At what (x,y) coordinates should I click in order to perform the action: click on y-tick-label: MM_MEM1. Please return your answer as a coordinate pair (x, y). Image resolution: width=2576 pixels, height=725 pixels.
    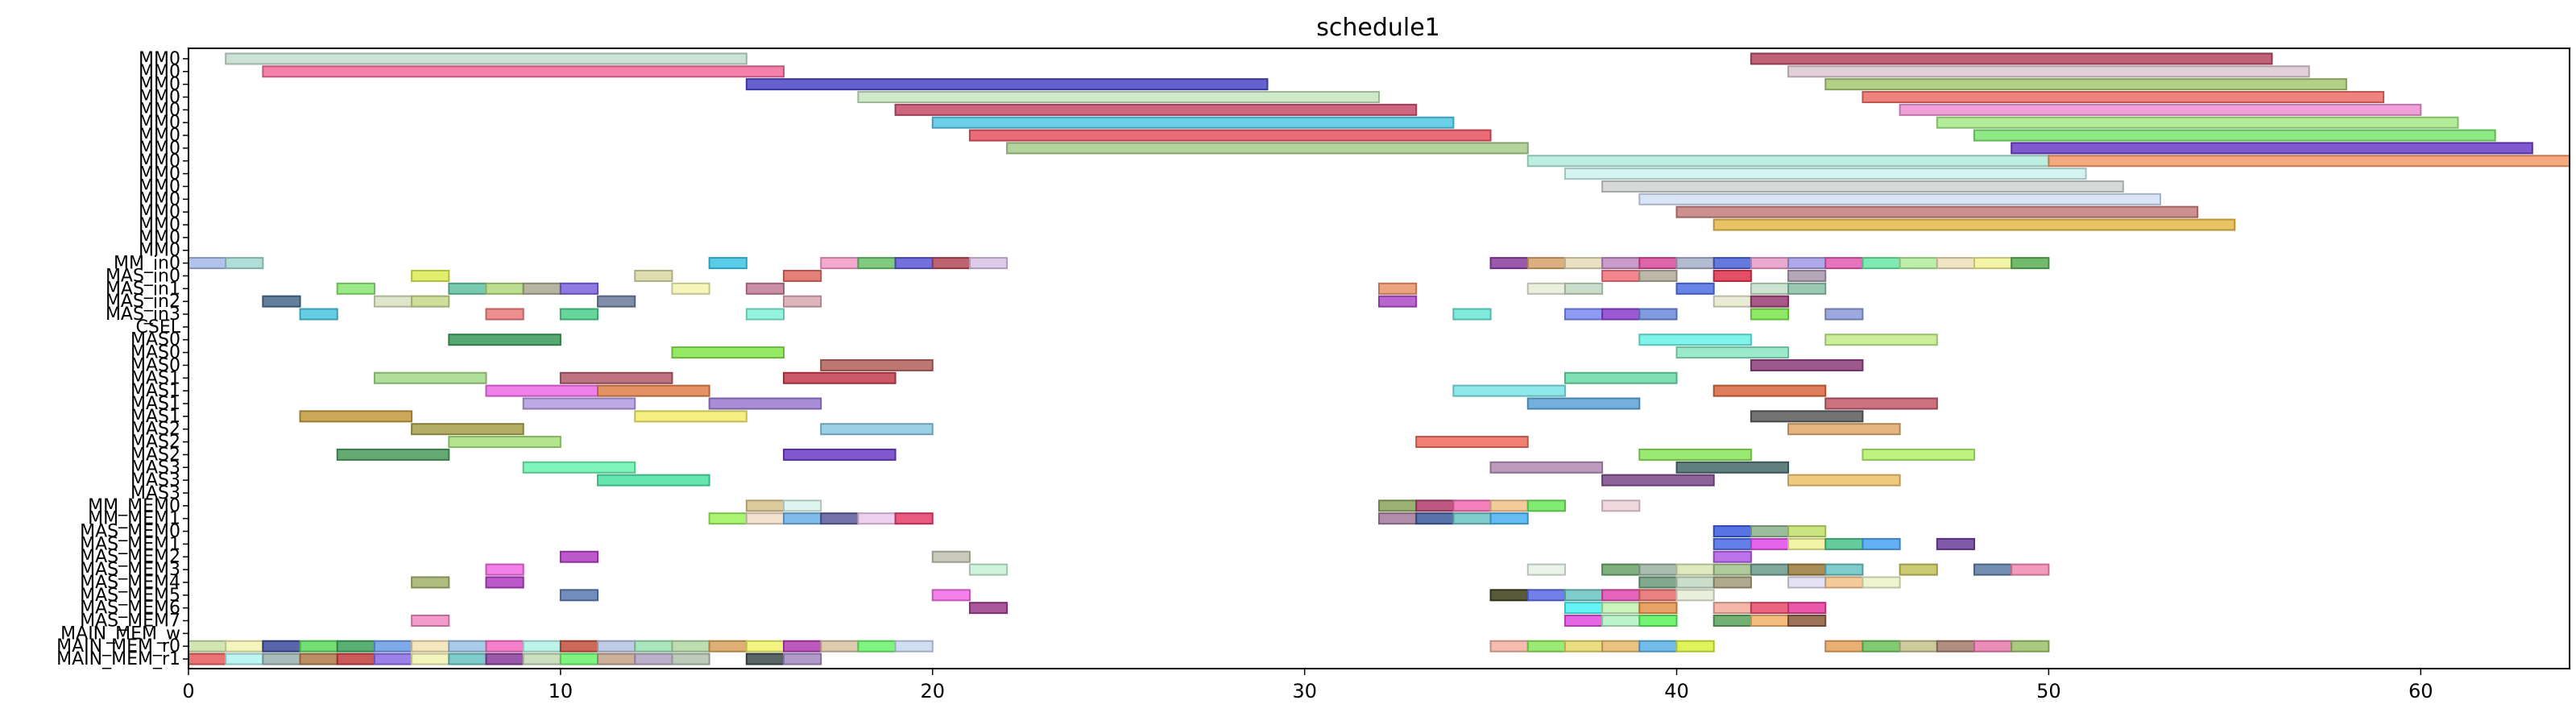
    Looking at the image, I should click on (134, 519).